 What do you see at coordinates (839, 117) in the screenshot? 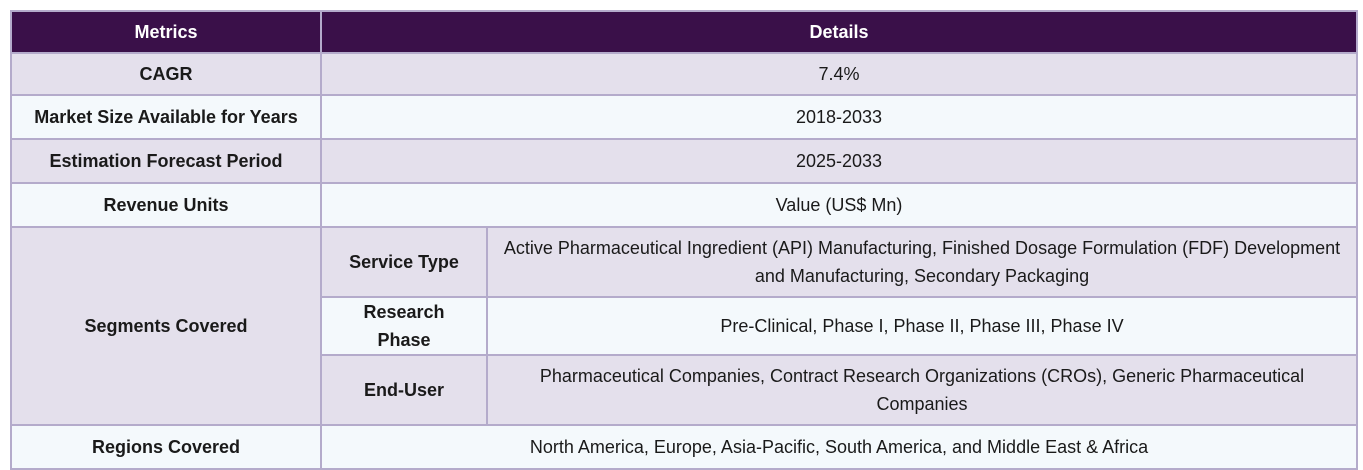
I see `market-size-value: 2018-2033` at bounding box center [839, 117].